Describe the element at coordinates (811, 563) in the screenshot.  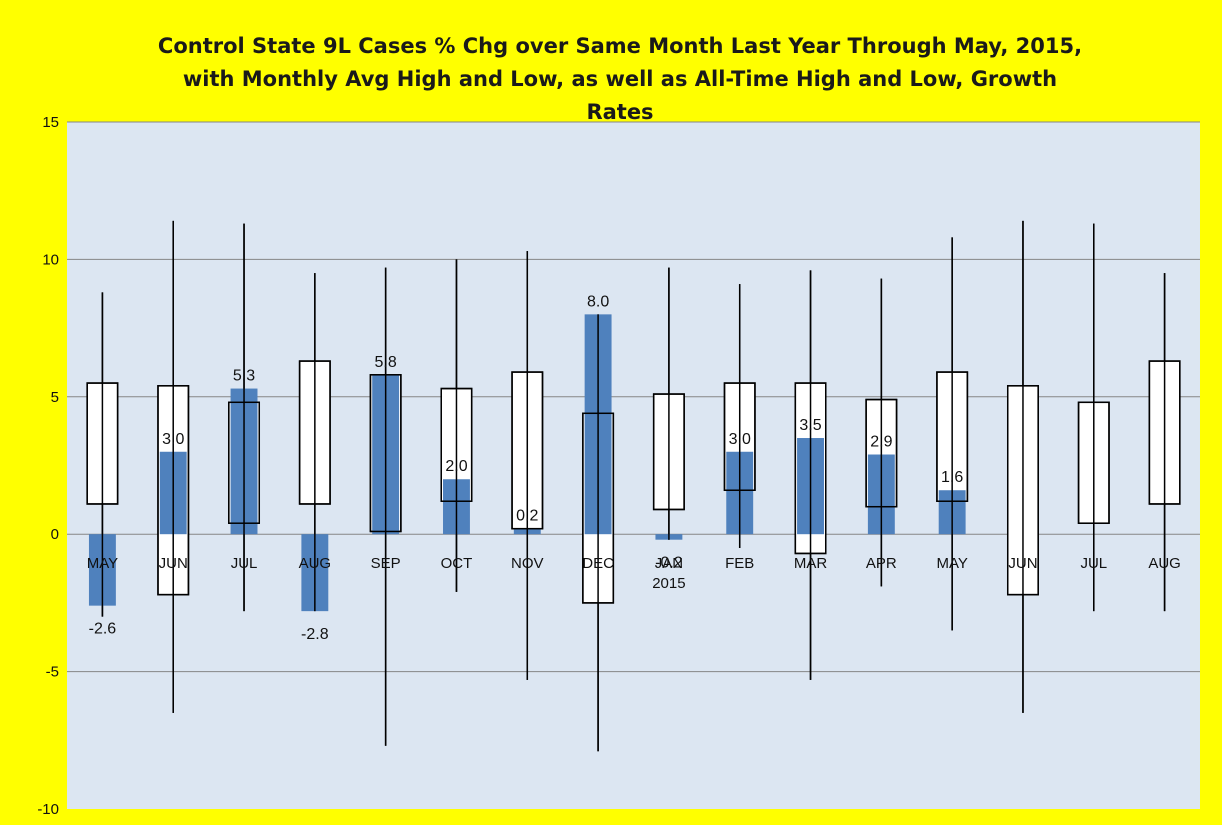
I see `x-tick-label: MAR` at that location.